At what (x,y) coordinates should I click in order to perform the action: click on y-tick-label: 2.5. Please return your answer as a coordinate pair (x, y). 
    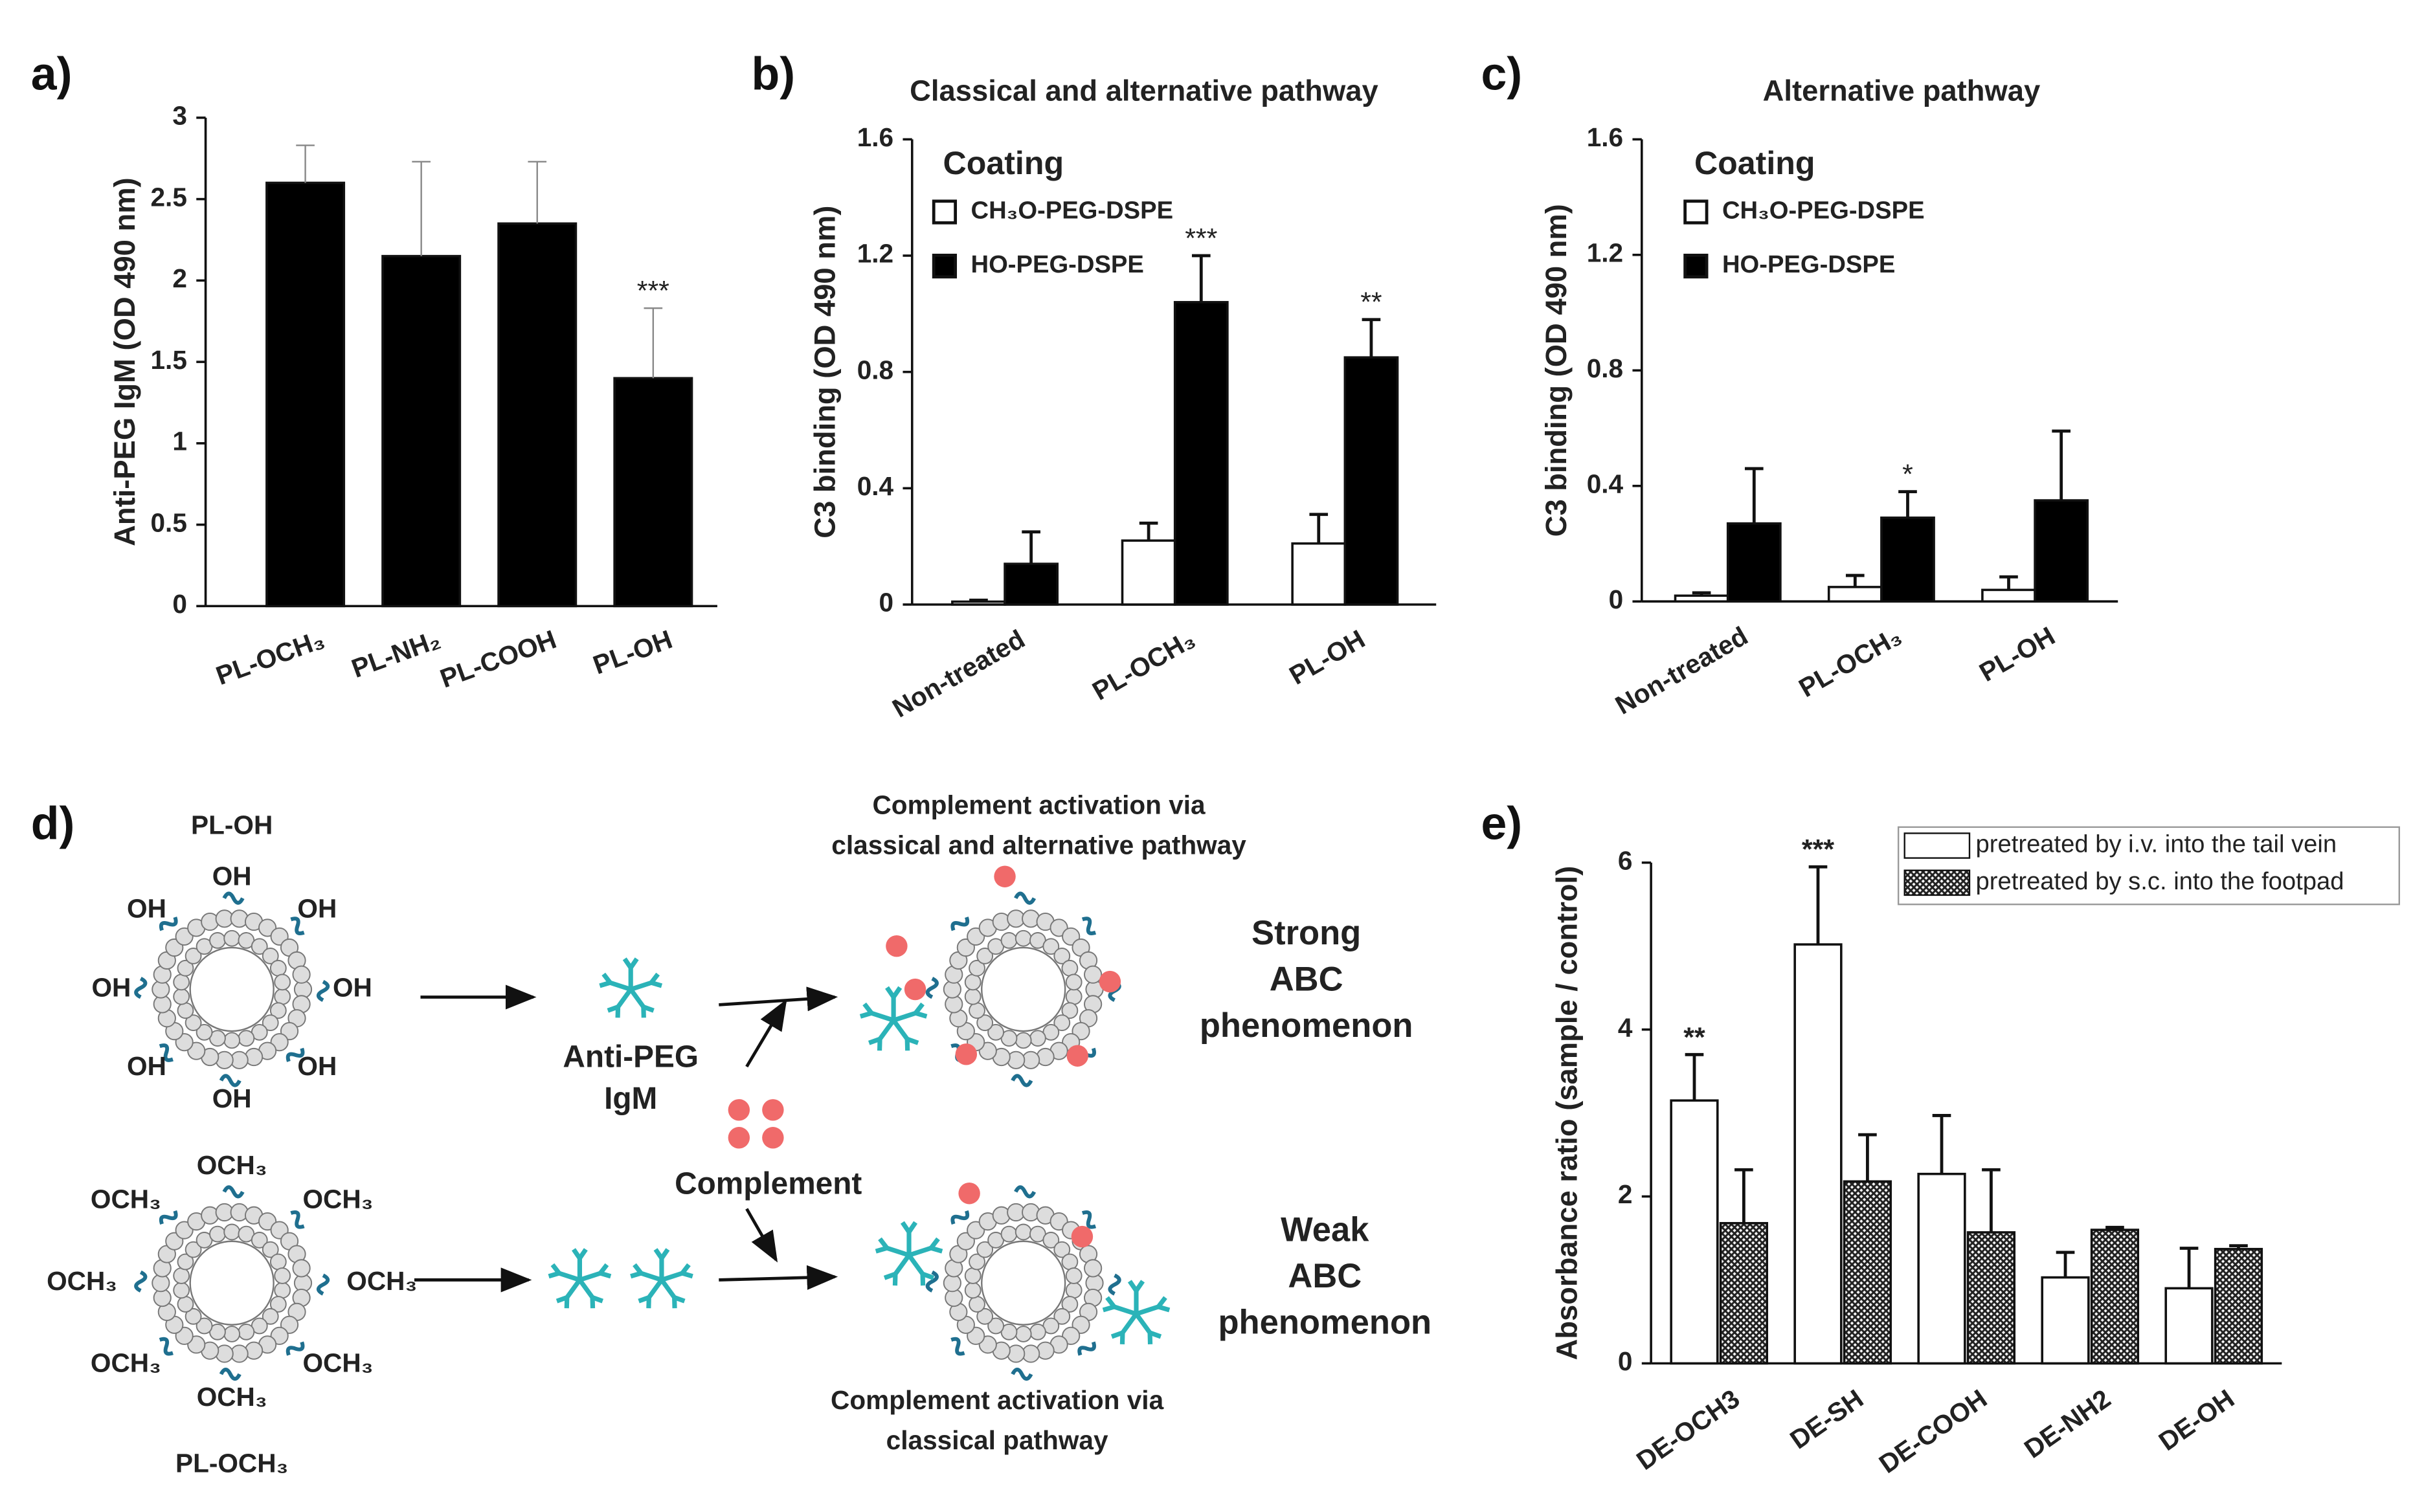
    Looking at the image, I should click on (168, 197).